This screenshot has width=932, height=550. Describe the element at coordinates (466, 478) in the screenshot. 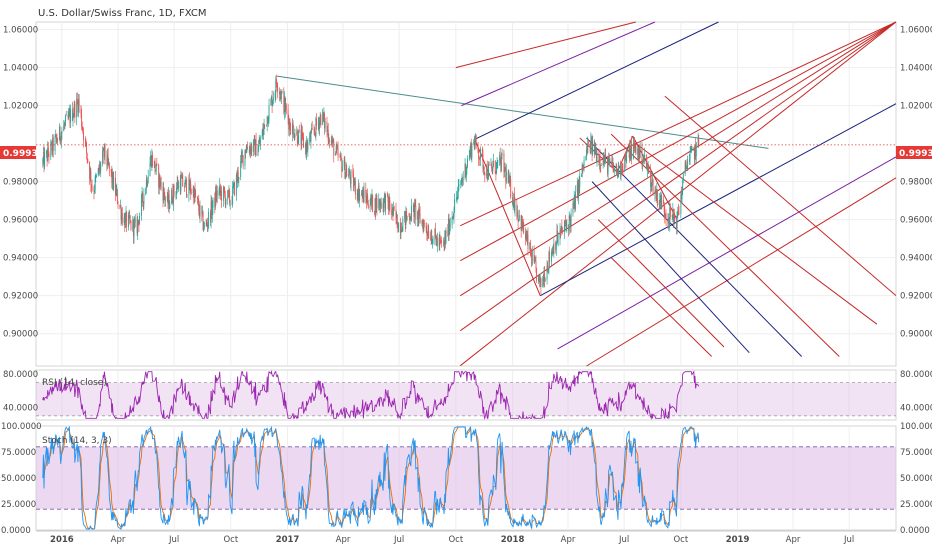

I see `stoch-band` at that location.